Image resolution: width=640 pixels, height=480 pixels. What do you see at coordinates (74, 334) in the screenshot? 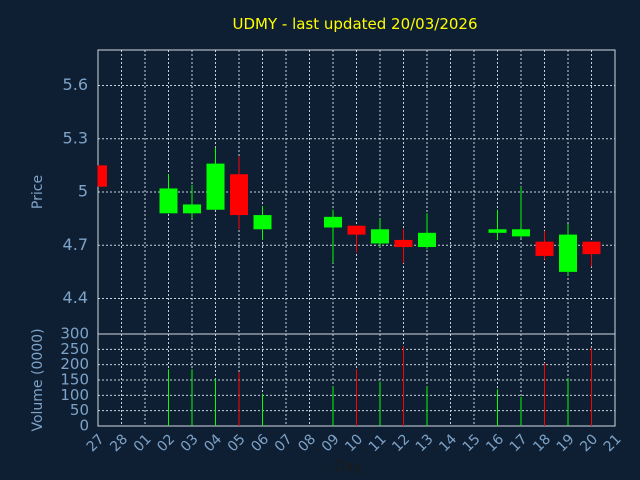
I see `volume-y-tick-label: 300` at bounding box center [74, 334].